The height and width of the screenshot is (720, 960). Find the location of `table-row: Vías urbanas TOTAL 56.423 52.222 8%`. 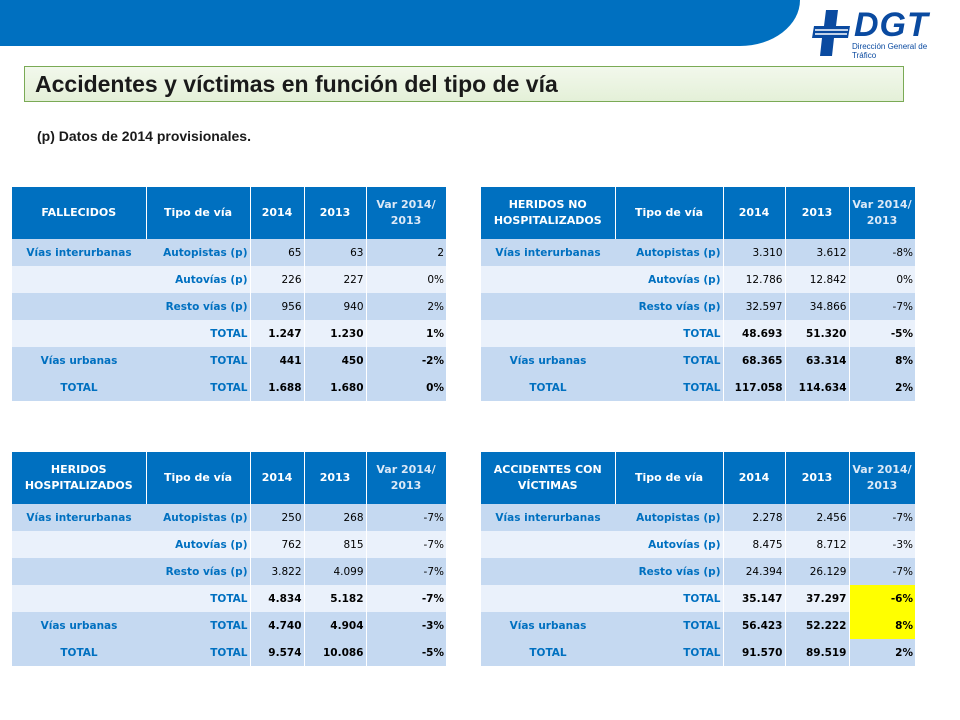

table-row: Vías urbanas TOTAL 56.423 52.222 8% is located at coordinates (698, 625).